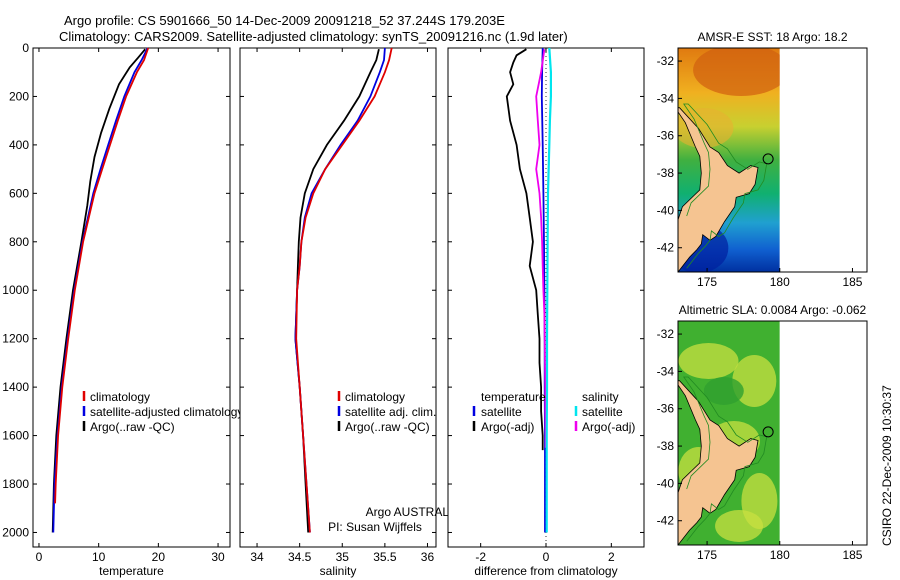 The image size is (900, 580). What do you see at coordinates (480, 557) in the screenshot?
I see `x-tick-label: -2` at bounding box center [480, 557].